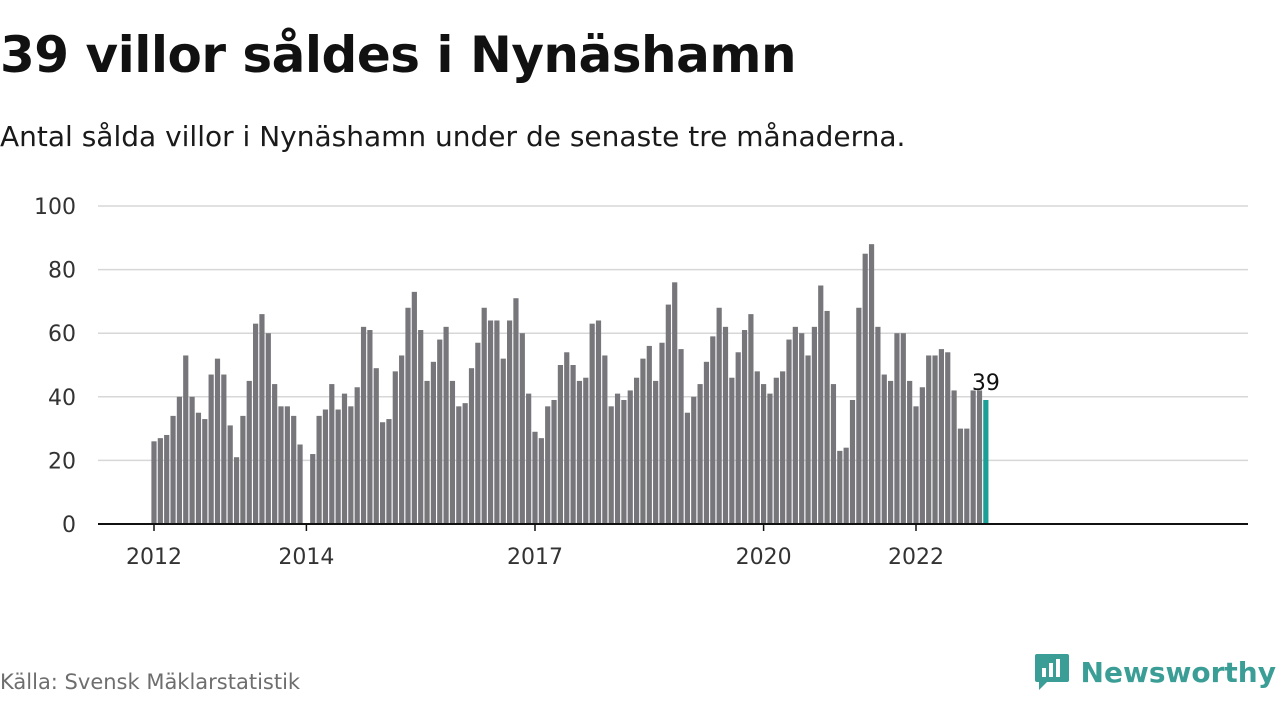 This screenshot has width=1280, height=720. What do you see at coordinates (62, 271) in the screenshot?
I see `y-tick-label: 80` at bounding box center [62, 271].